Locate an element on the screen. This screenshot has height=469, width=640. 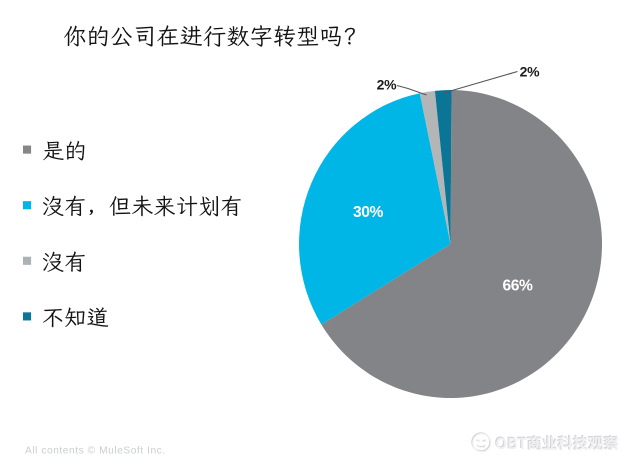
svg-text: 66% is located at coordinates (517, 286).